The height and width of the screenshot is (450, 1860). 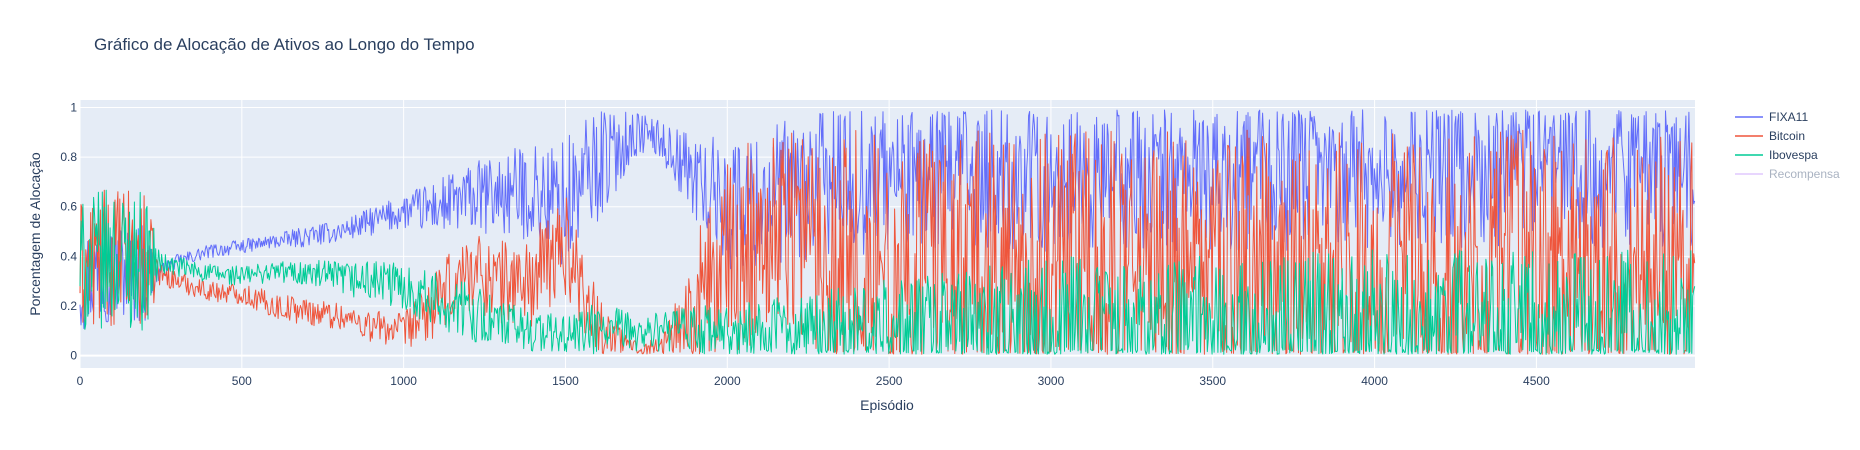 I want to click on legend-item-recompensa: Recompensa, so click(x=1787, y=174).